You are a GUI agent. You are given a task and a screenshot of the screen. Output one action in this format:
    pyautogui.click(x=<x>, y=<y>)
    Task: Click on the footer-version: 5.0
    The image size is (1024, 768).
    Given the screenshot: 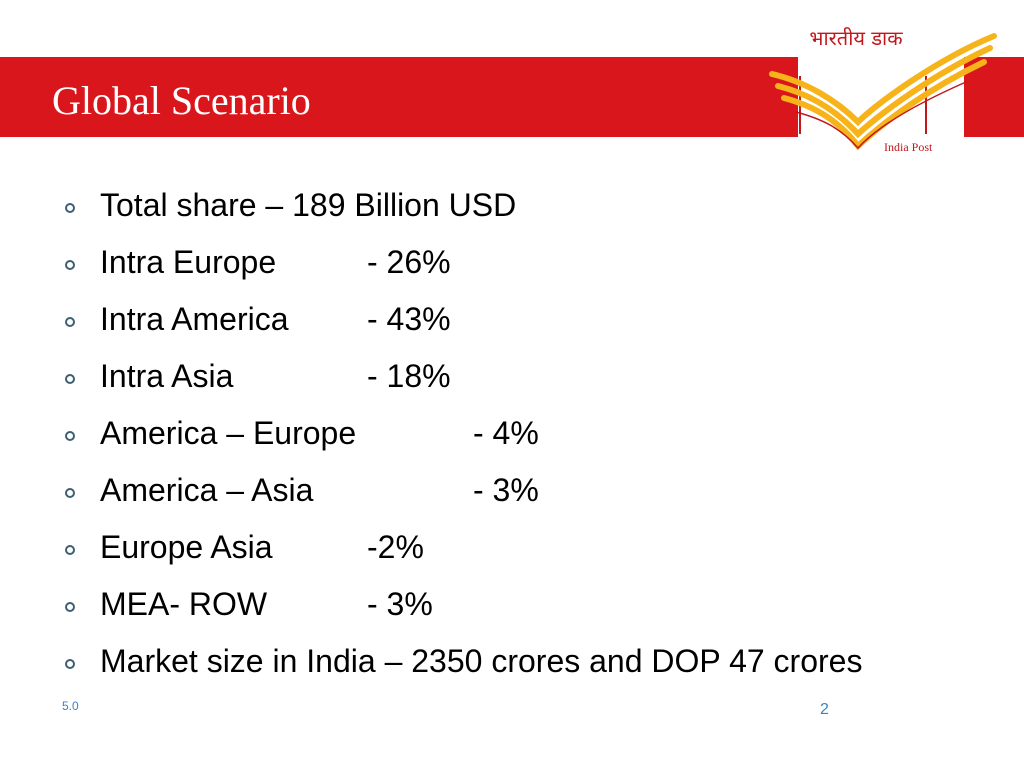 What is the action you would take?
    pyautogui.click(x=70, y=706)
    